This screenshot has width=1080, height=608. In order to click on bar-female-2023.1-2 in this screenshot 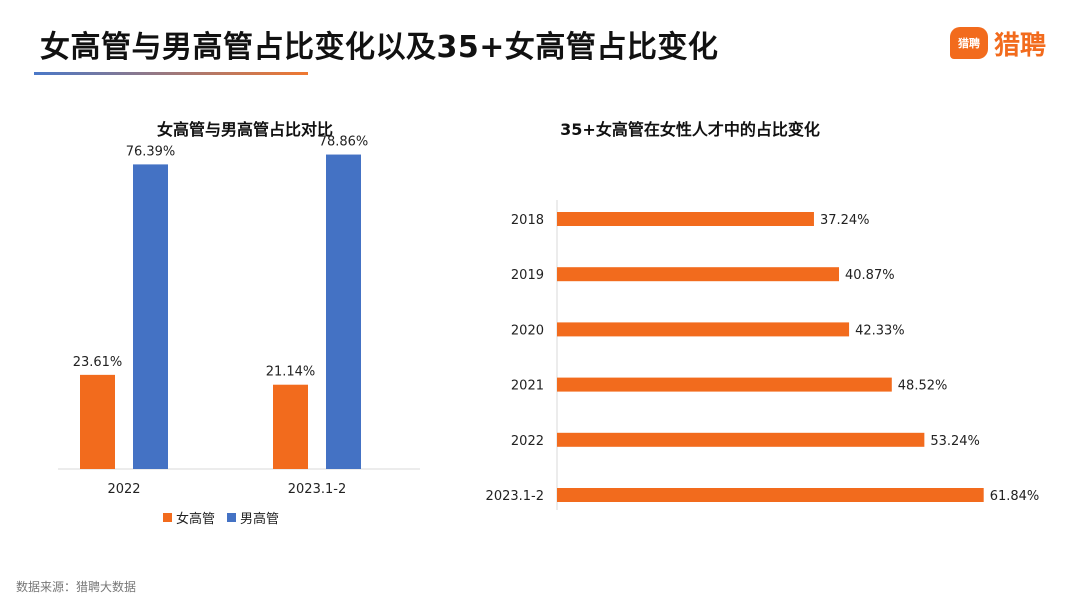, I will do `click(290, 426)`.